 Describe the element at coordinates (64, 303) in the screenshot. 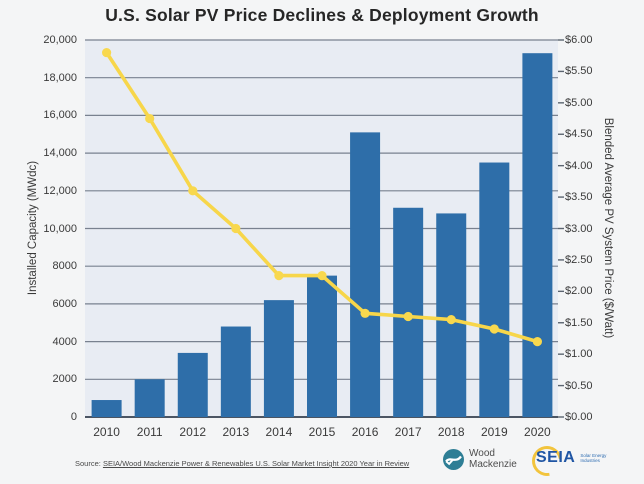

I see `y-left-tick-label: 6000` at that location.